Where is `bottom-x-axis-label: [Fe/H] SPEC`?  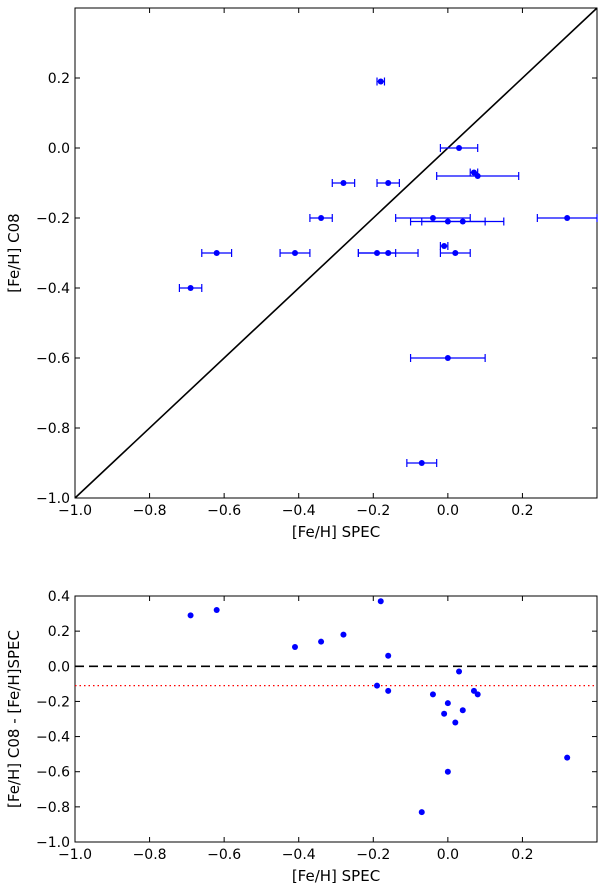
bottom-x-axis-label: [Fe/H] SPEC is located at coordinates (336, 876).